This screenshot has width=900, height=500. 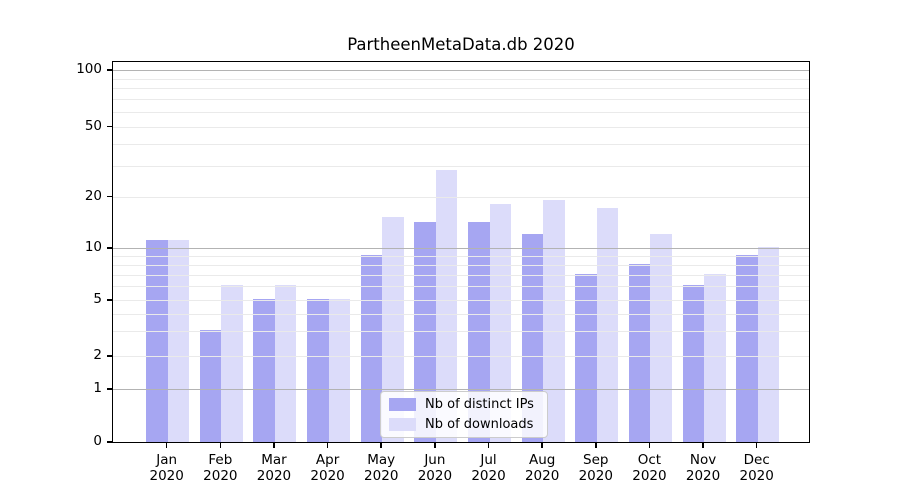 What do you see at coordinates (649, 468) in the screenshot?
I see `x-tick-label-oct: Oct 2020` at bounding box center [649, 468].